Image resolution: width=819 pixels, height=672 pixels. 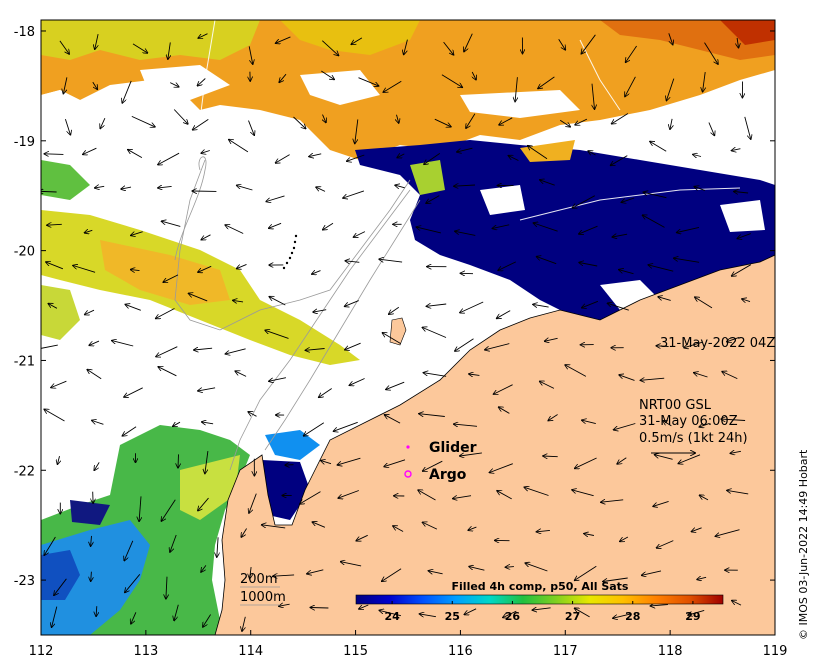 I want to click on lat-tick-label: -21, so click(x=24, y=361).